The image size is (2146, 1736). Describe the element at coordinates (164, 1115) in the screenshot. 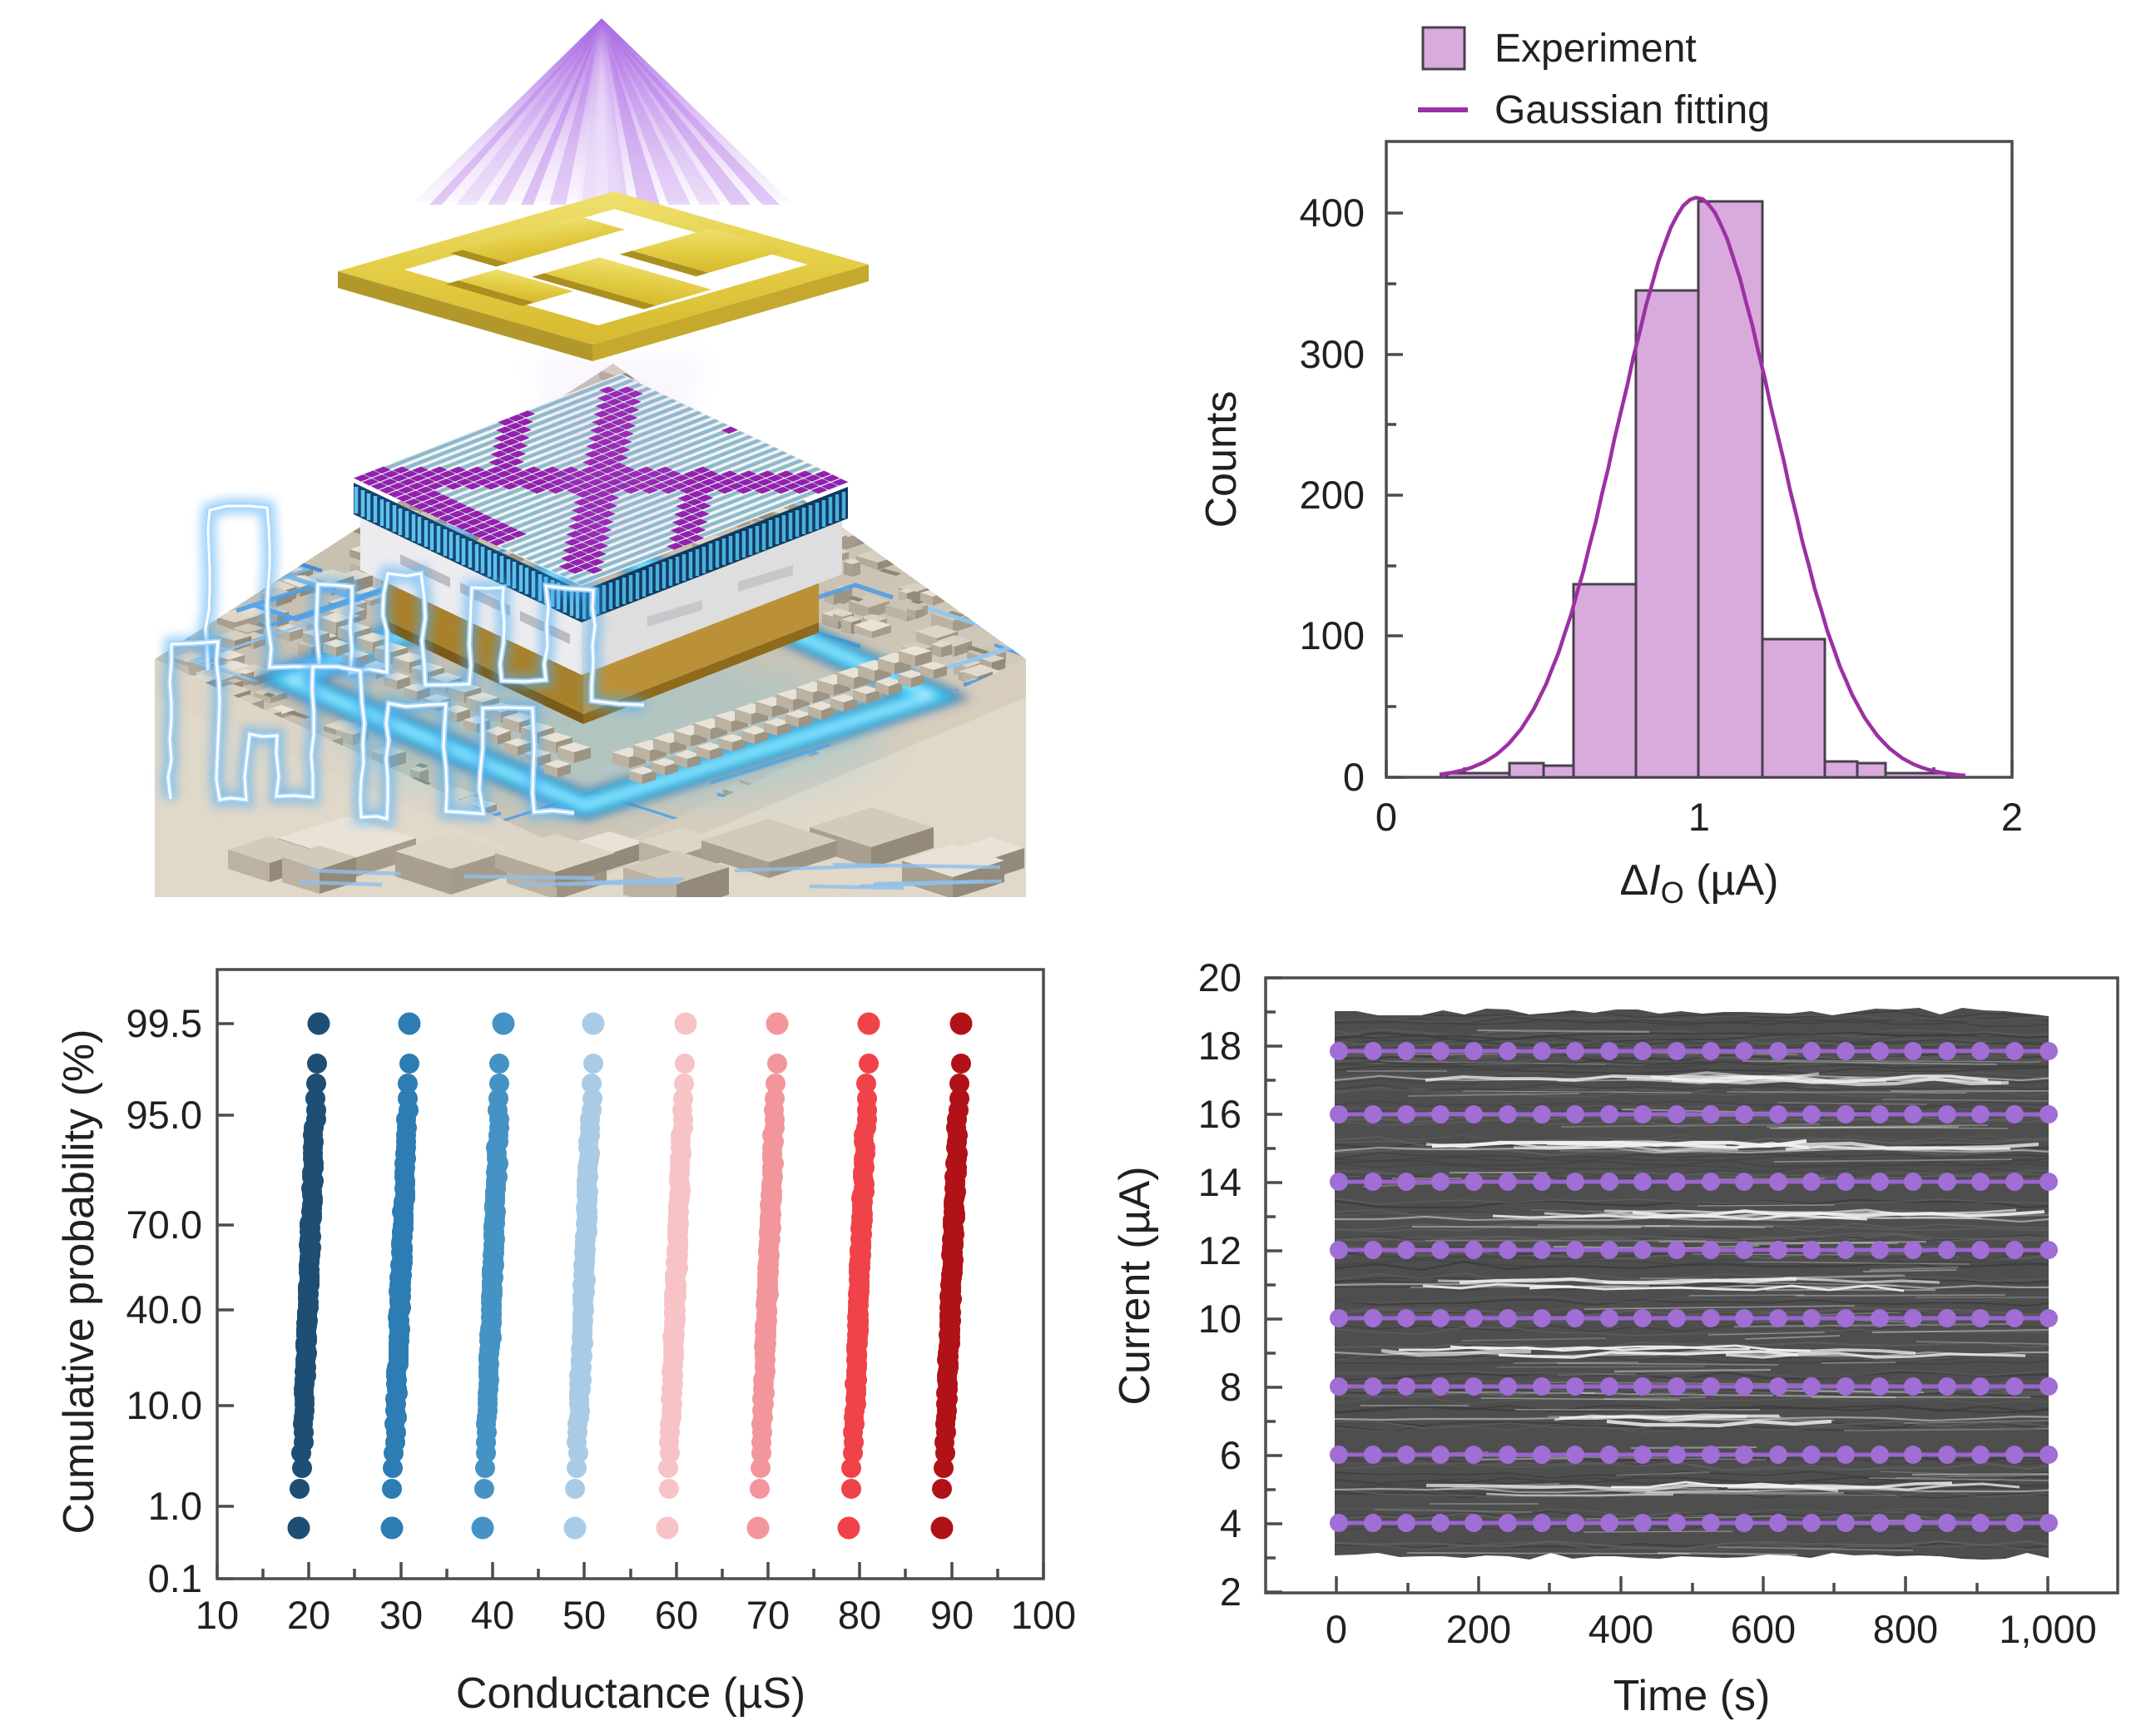

I see `svg-text: 95.0` at that location.